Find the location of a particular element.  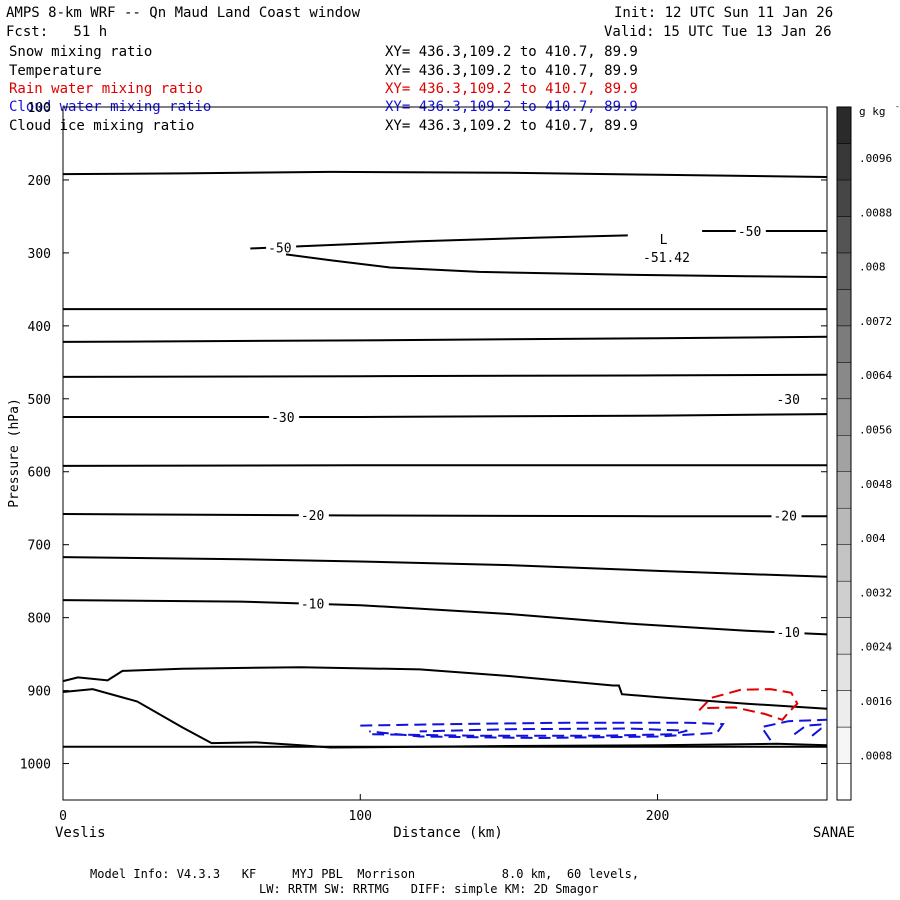

field-xy-rain: XY= 436.3,109.2 to 410.7, 89.9 is located at coordinates (511, 89).